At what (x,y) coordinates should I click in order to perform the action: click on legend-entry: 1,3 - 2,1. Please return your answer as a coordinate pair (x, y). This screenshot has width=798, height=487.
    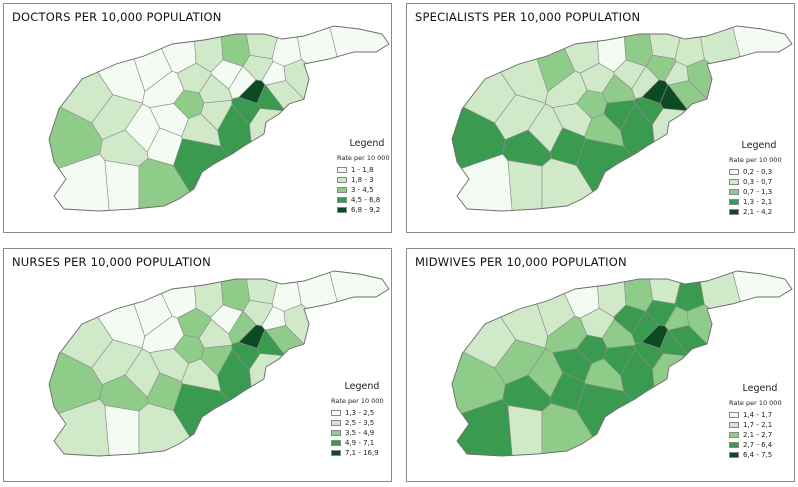
    Looking at the image, I should click on (759, 202).